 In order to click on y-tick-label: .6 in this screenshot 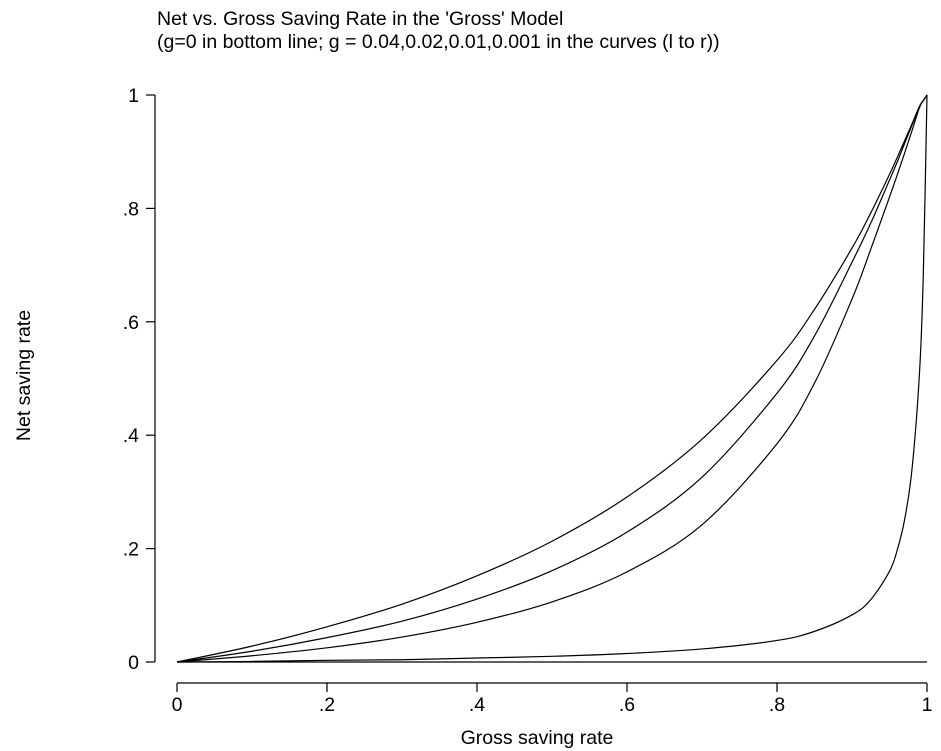, I will do `click(131, 323)`.